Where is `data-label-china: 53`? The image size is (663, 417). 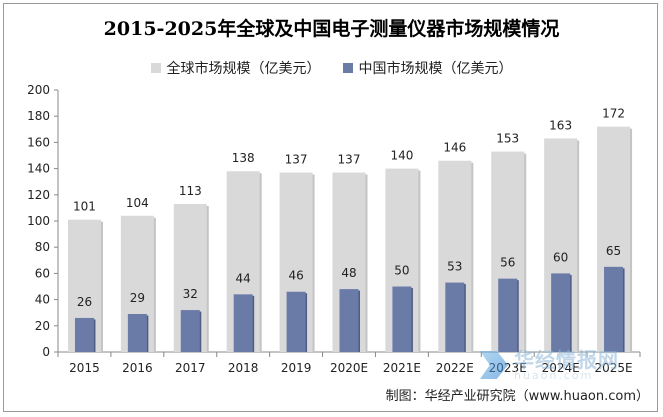
data-label-china: 53 is located at coordinates (454, 267).